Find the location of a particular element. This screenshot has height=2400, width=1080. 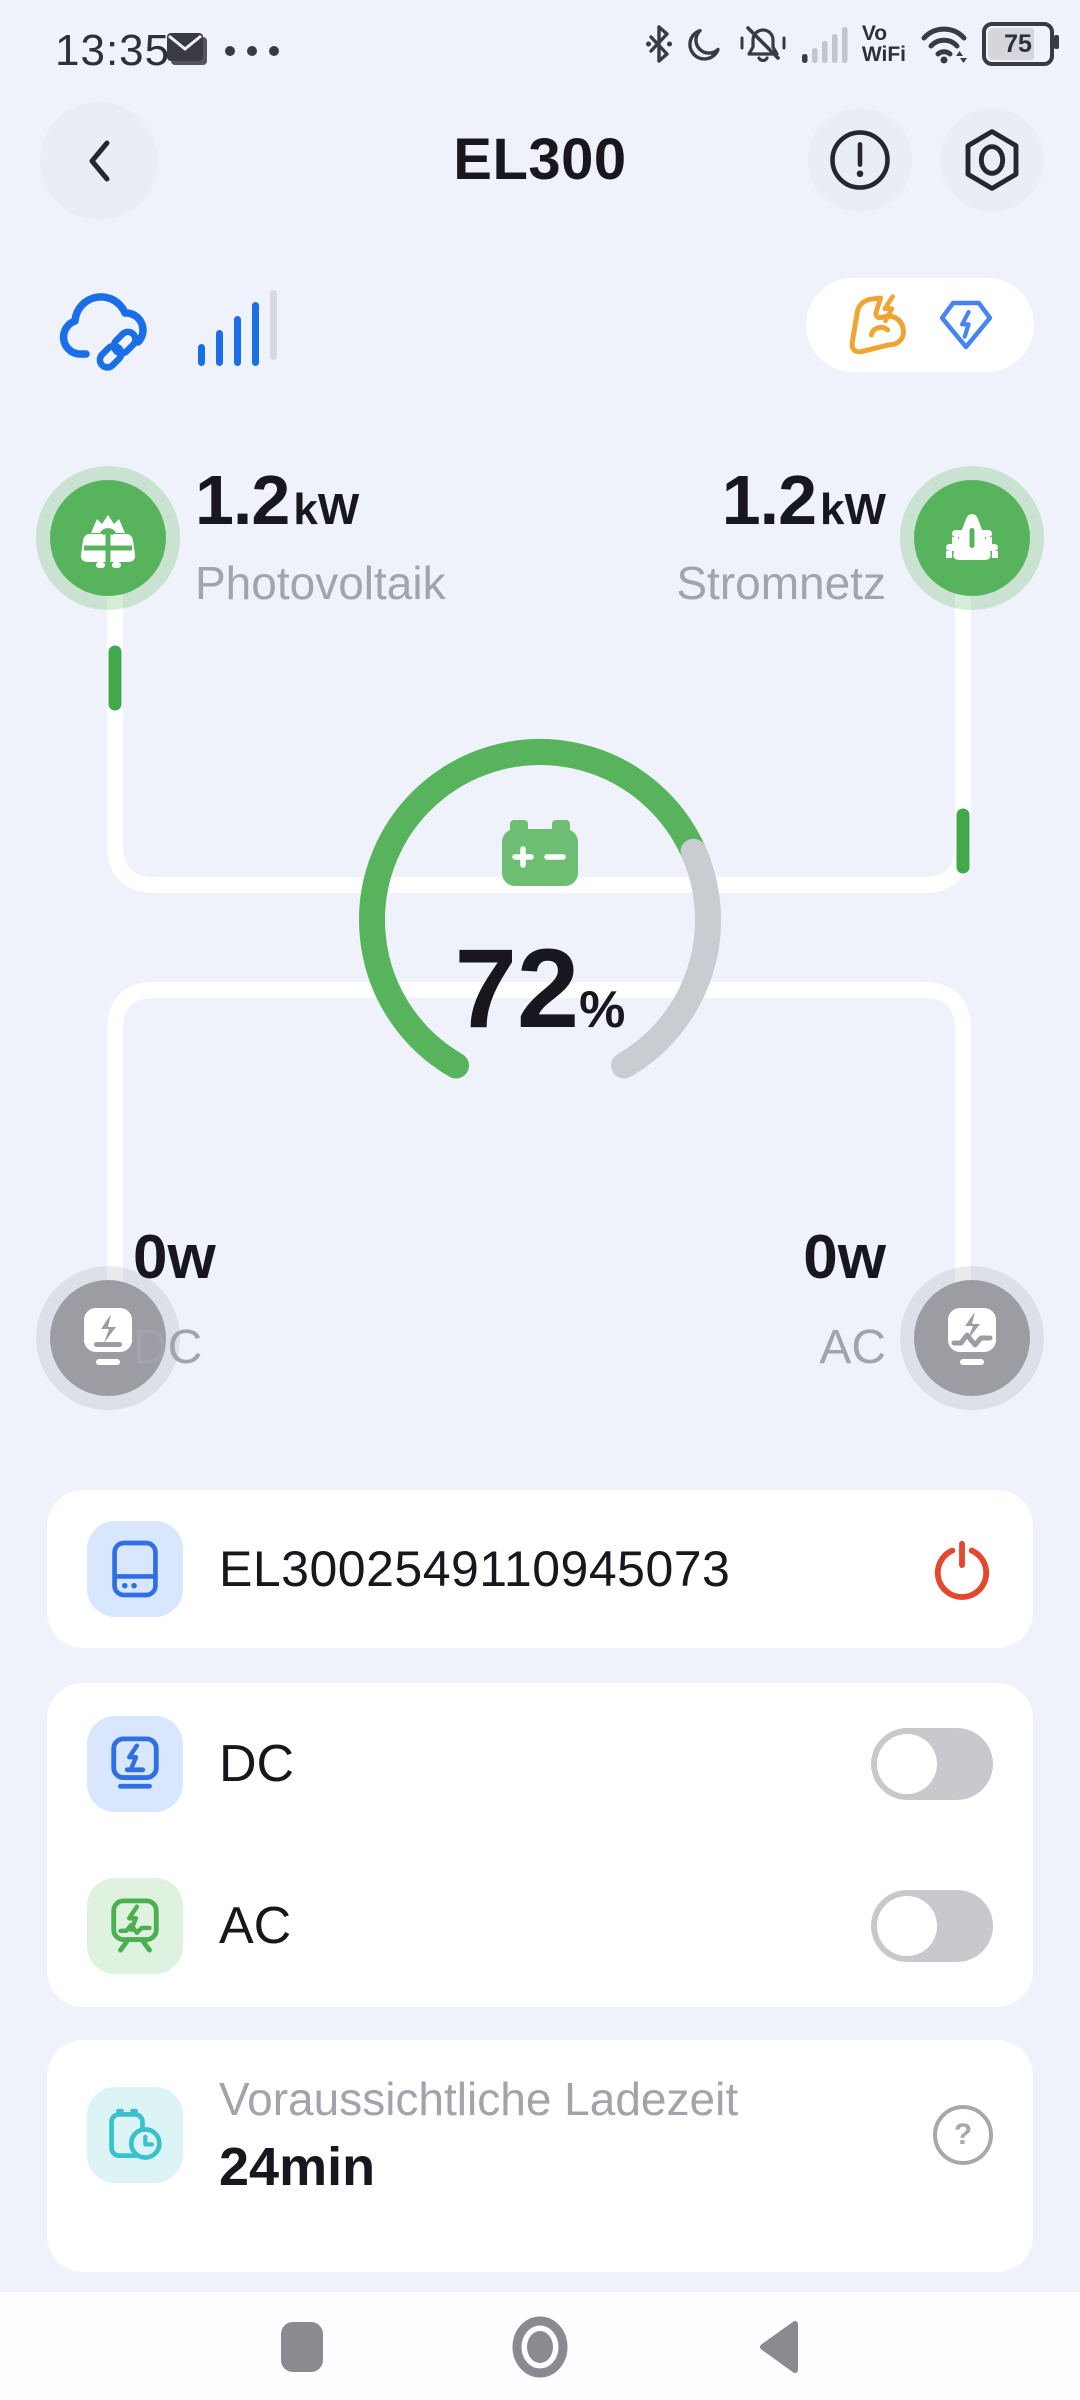

grid-node is located at coordinates (972, 538).